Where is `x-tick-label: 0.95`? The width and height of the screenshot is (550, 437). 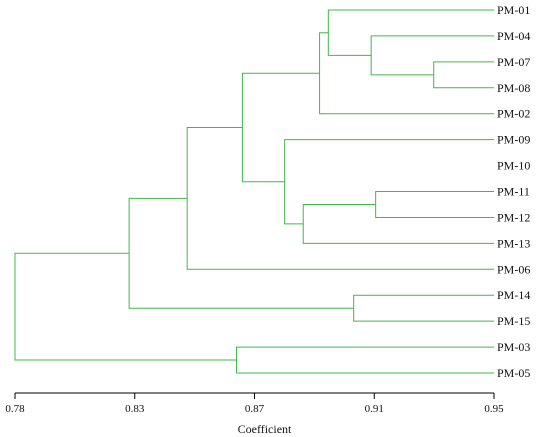
x-tick-label: 0.95 is located at coordinates (494, 409).